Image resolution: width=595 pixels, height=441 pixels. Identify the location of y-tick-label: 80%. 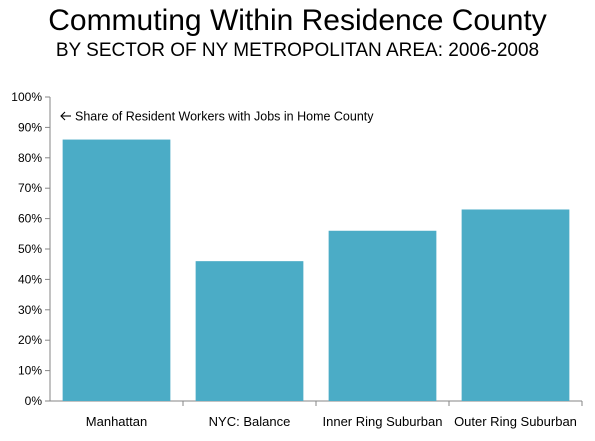
(30, 158).